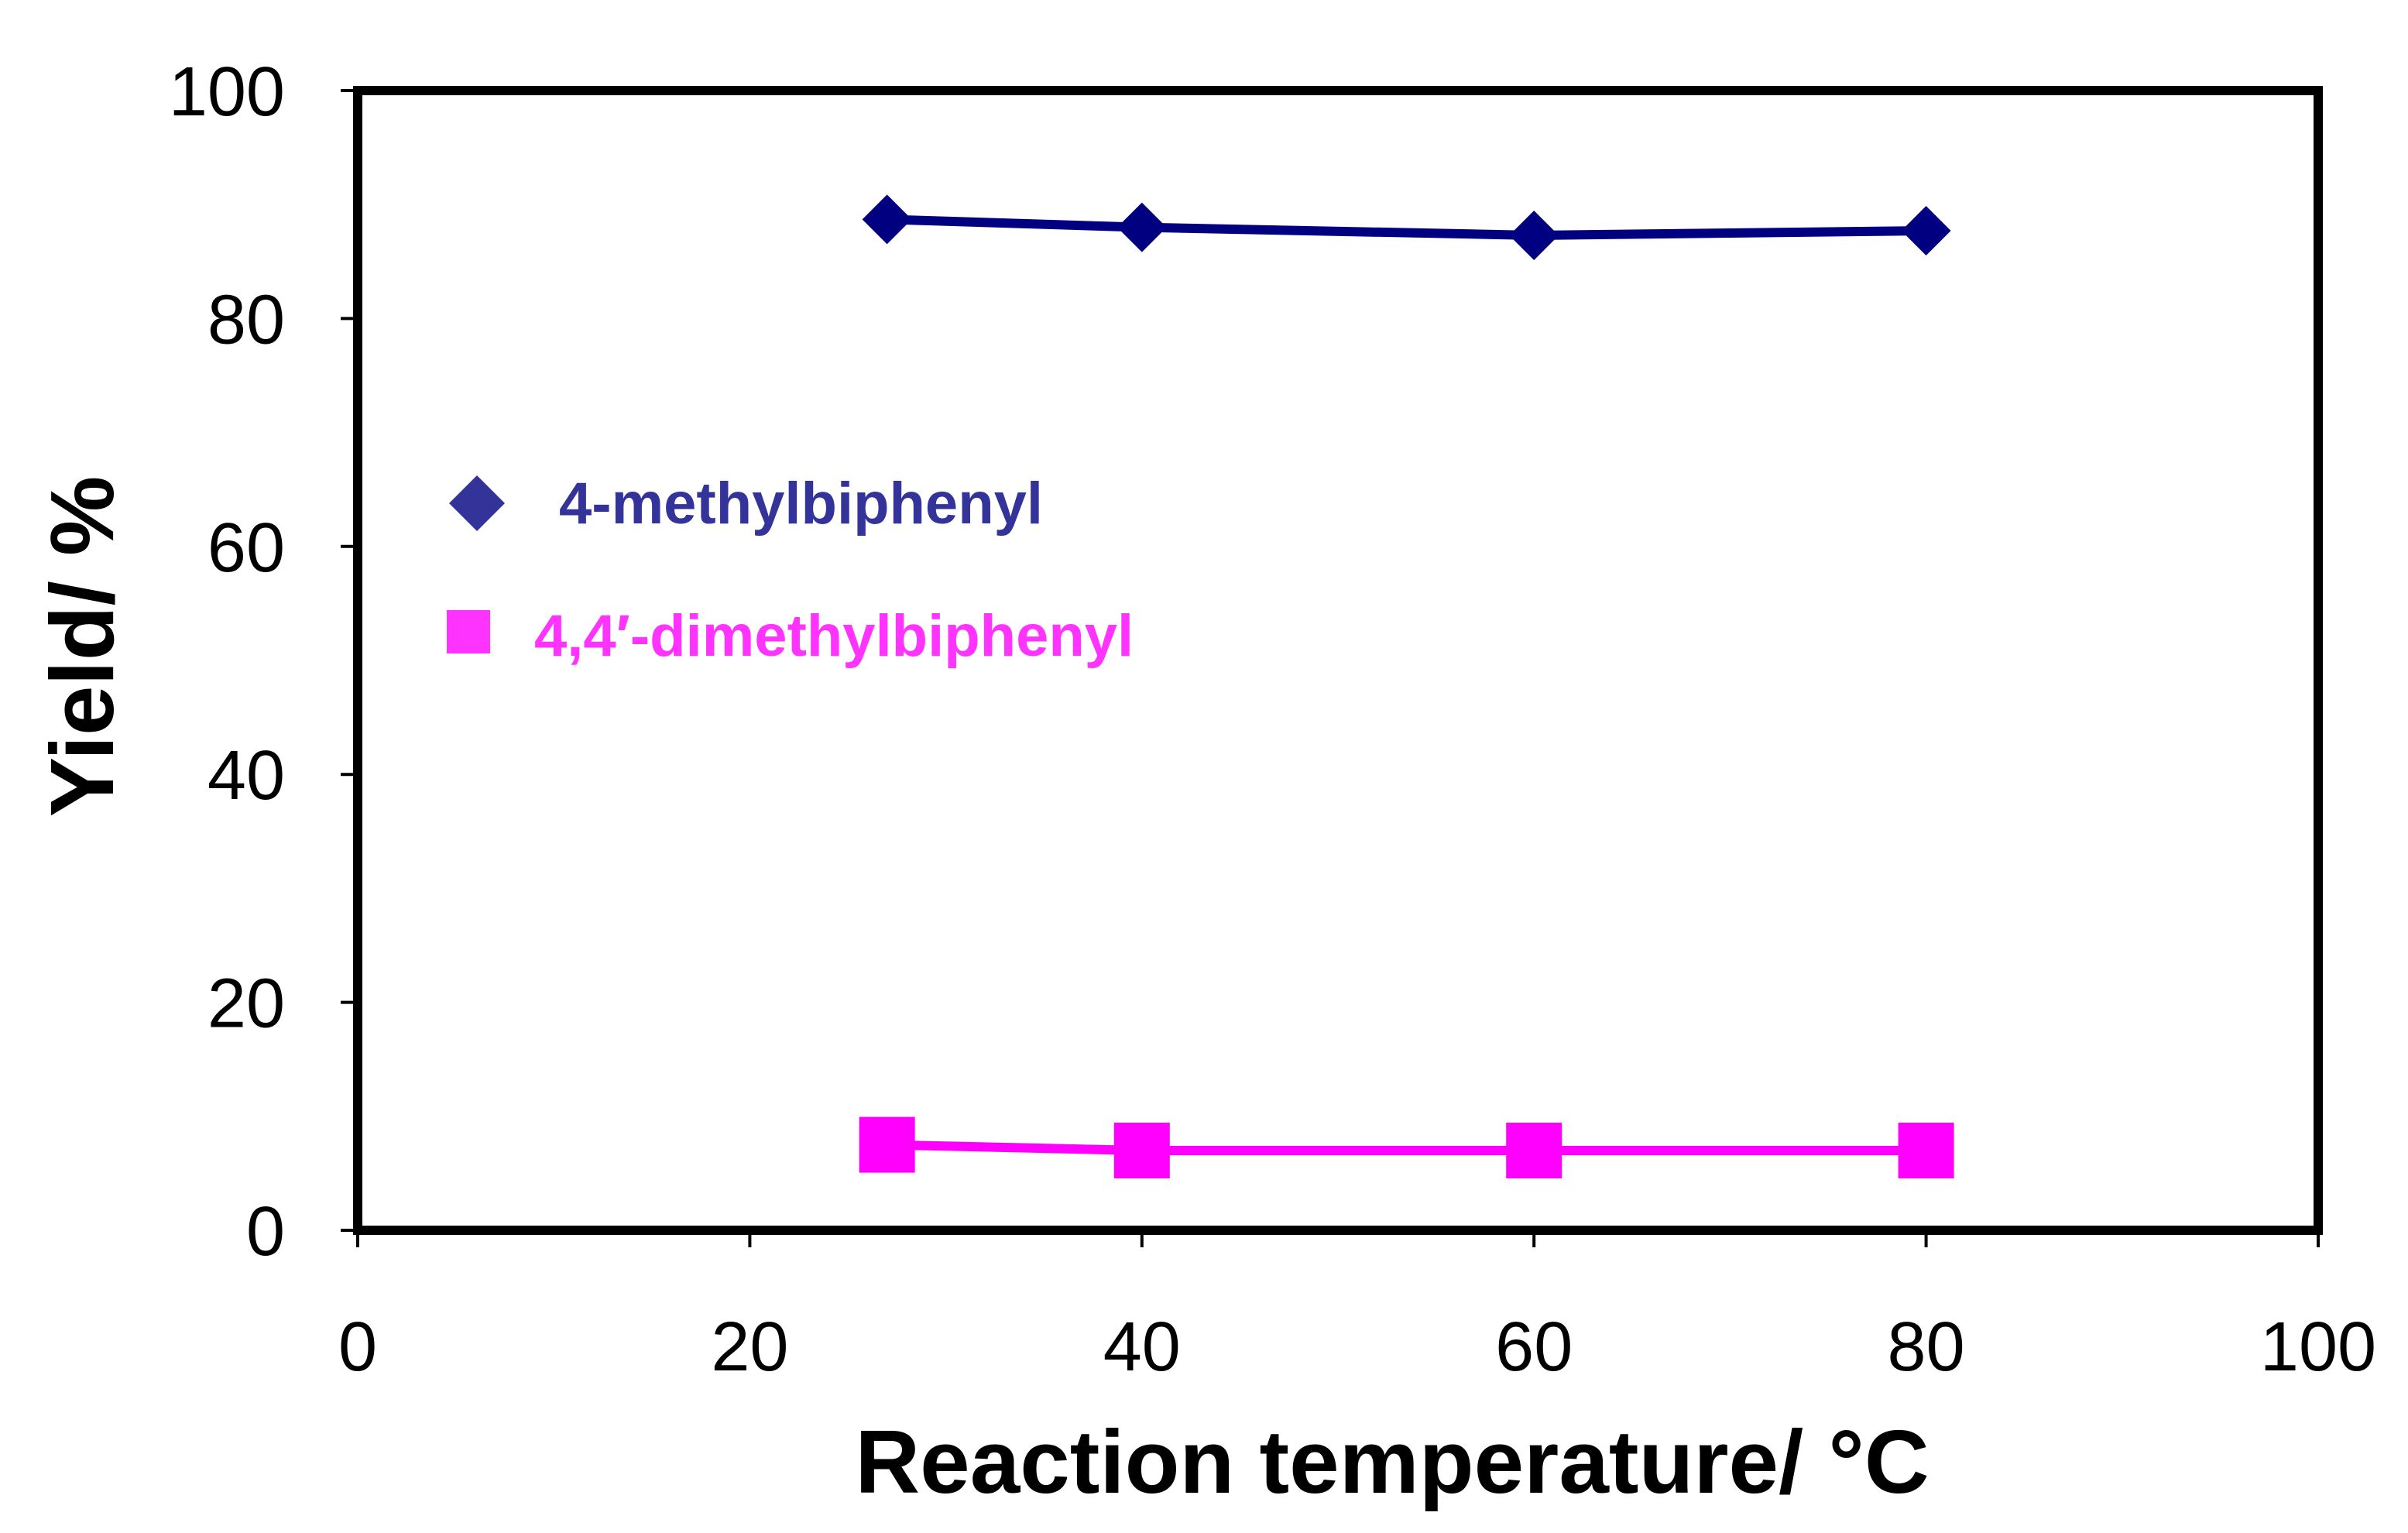 The image size is (2408, 1533). I want to click on legend-marker-diamond, so click(477, 503).